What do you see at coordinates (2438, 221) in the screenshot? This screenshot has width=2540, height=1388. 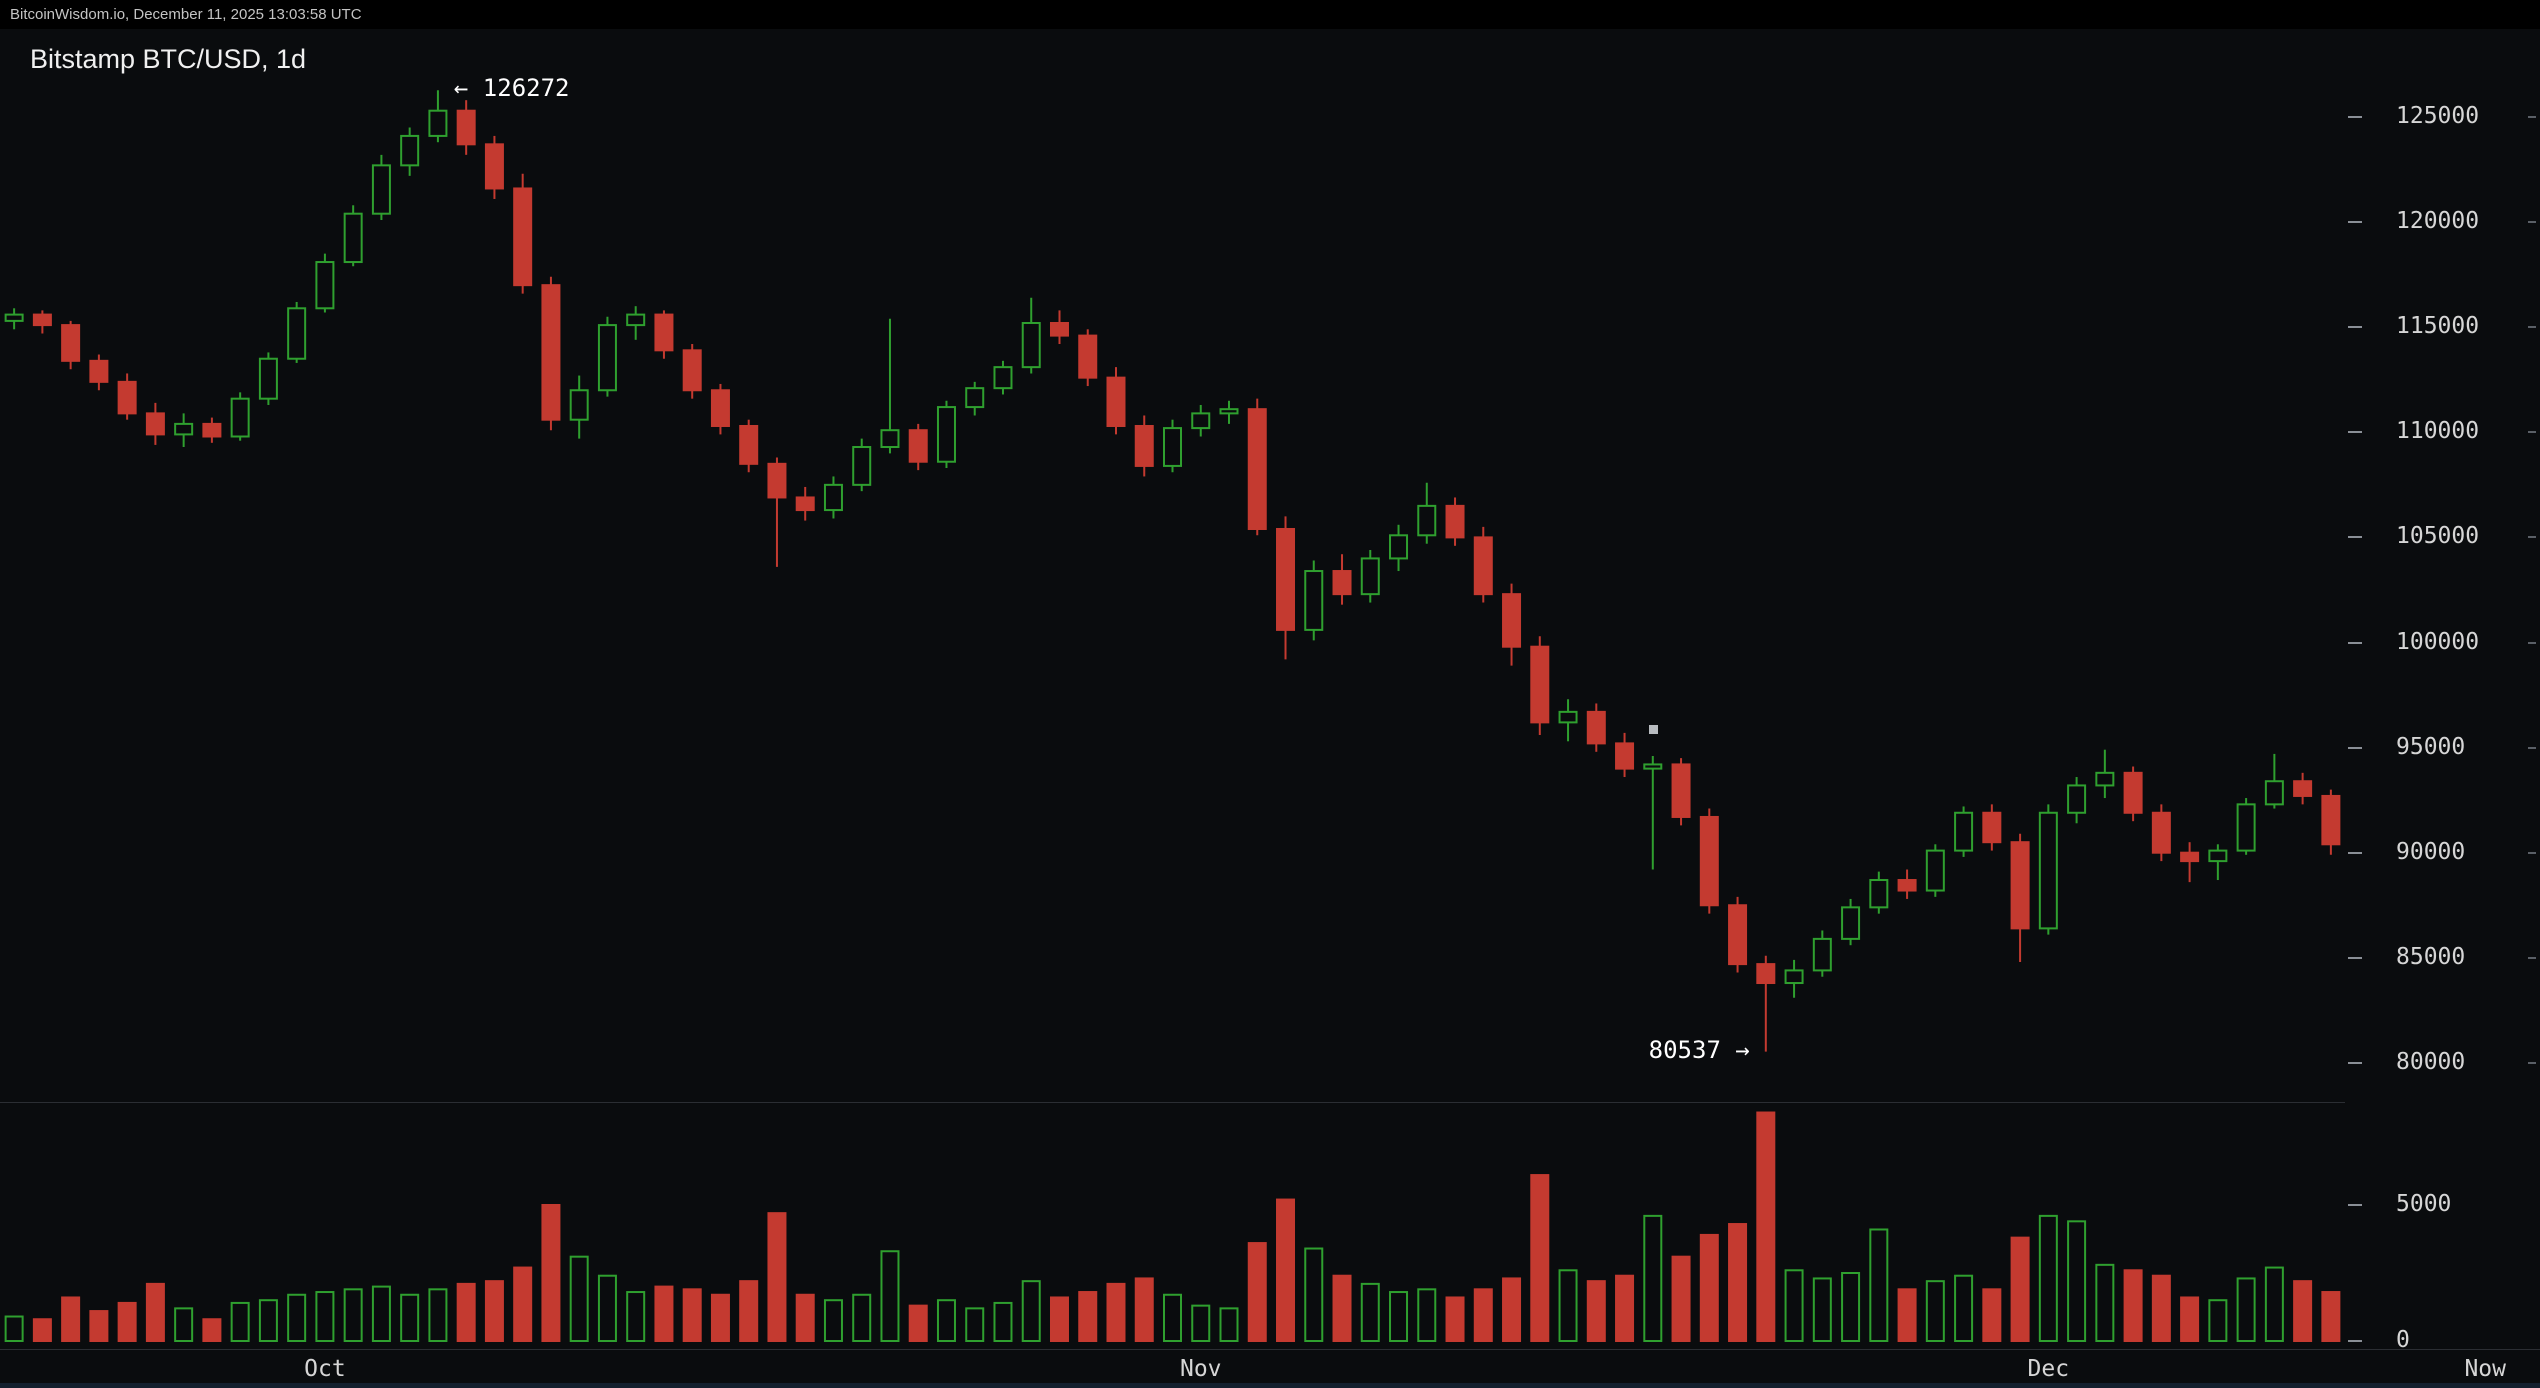 I see `price-tick-label: 120000` at bounding box center [2438, 221].